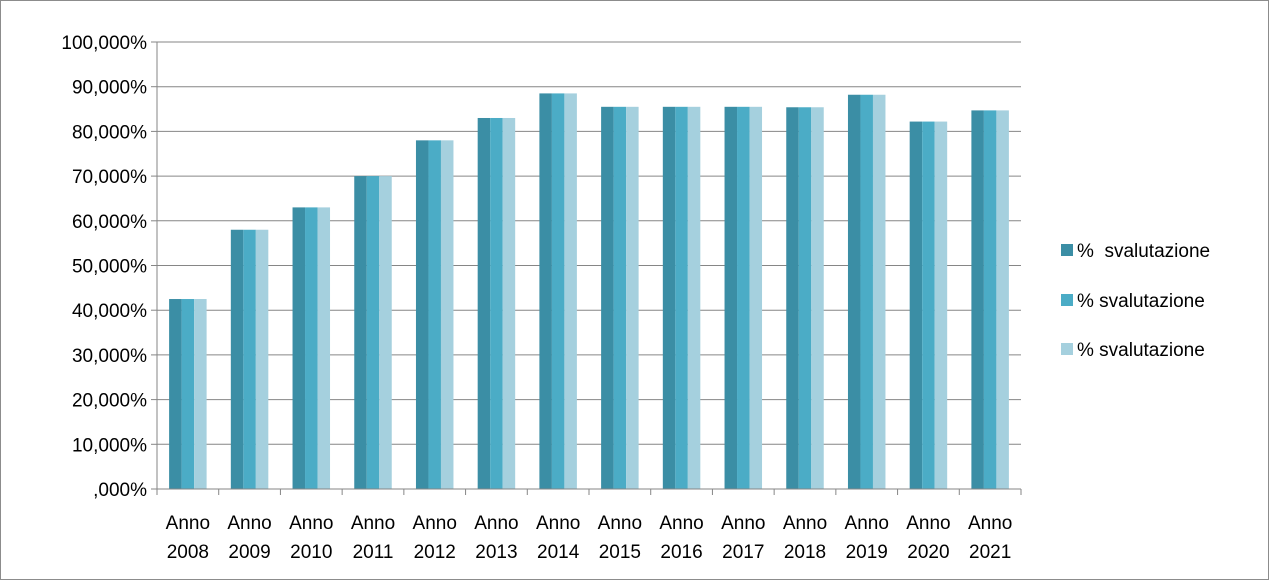 The image size is (1269, 580). I want to click on x-tick-label: 2013, so click(496, 552).